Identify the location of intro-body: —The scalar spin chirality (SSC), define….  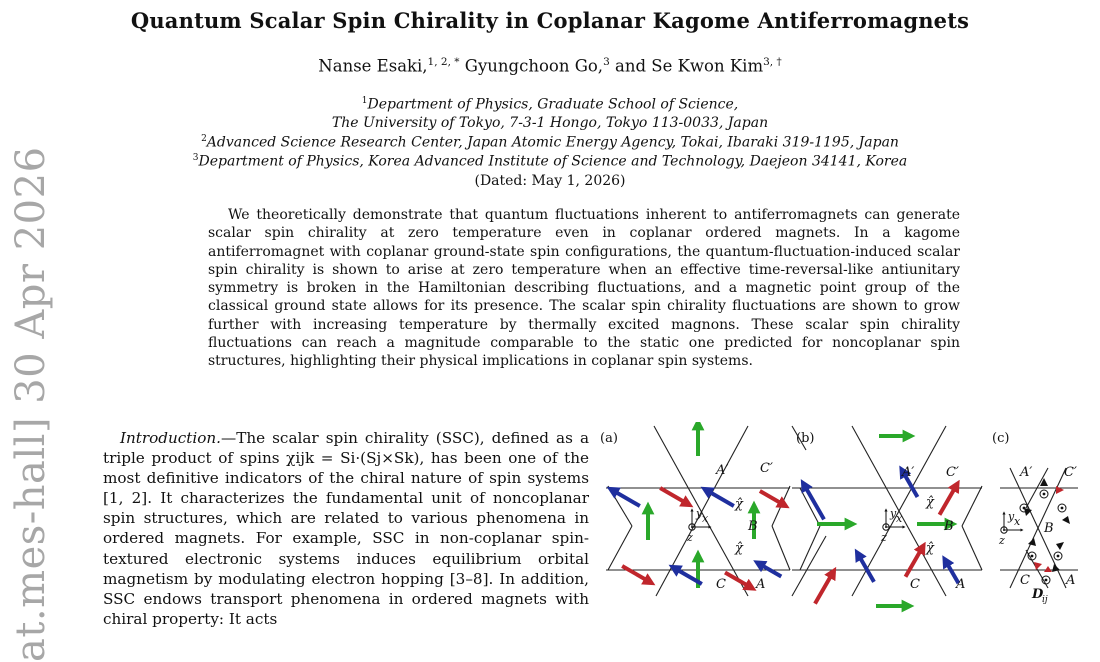
(346, 528).